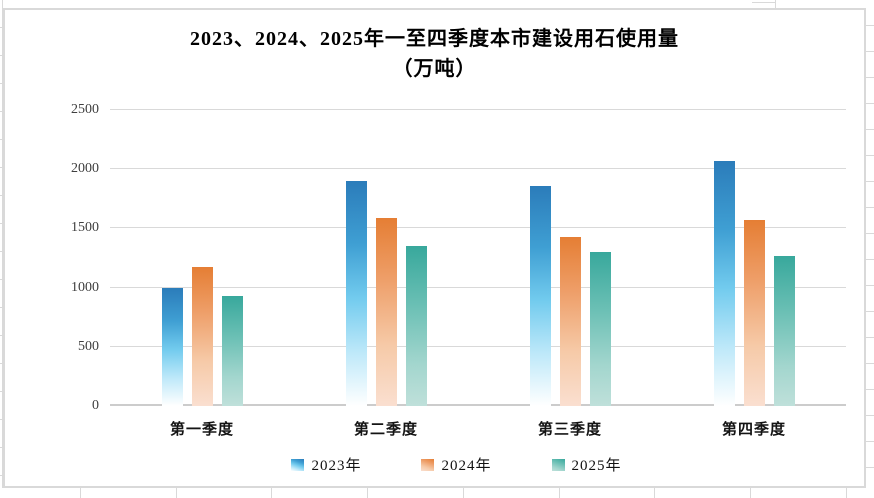 Image resolution: width=874 pixels, height=498 pixels. What do you see at coordinates (201, 430) in the screenshot?
I see `x-axis-label-q1: 第一季度` at bounding box center [201, 430].